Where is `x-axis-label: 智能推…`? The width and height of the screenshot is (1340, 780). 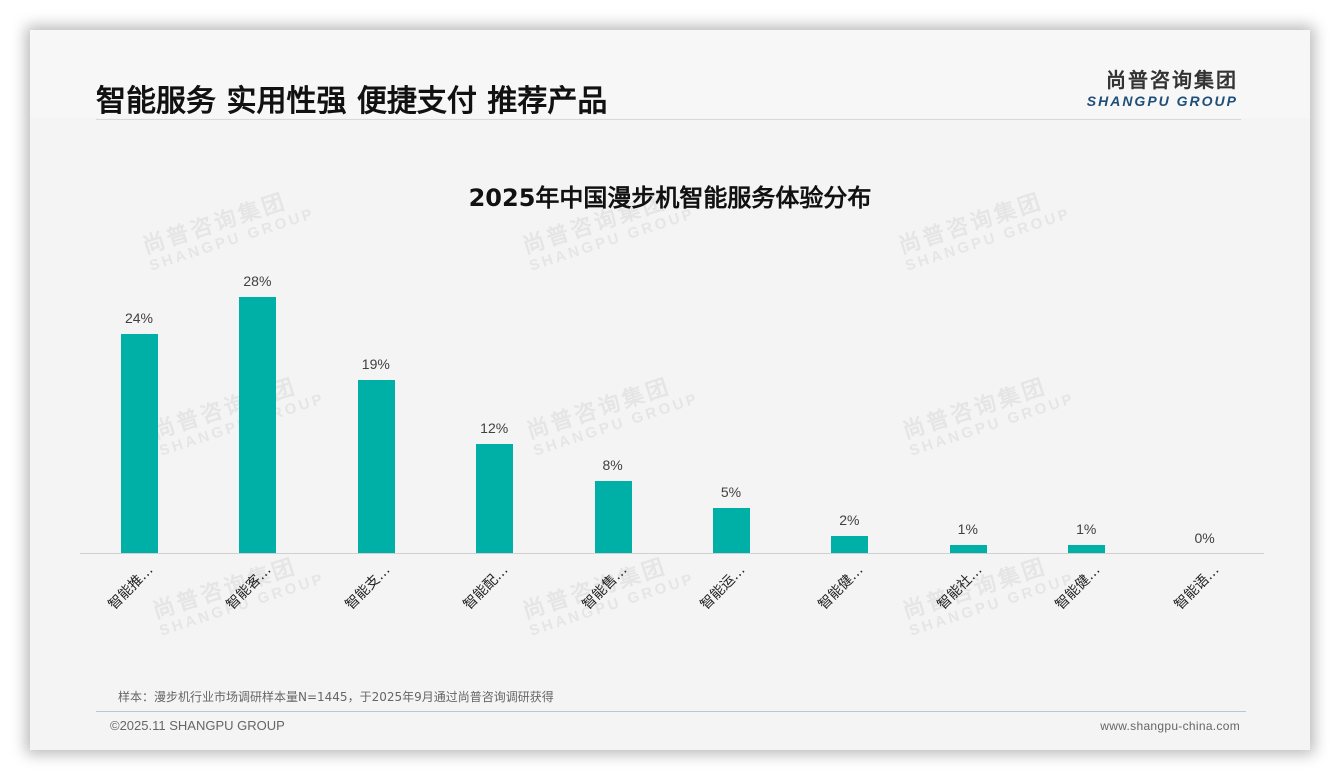
x-axis-label: 智能推… is located at coordinates (131, 588).